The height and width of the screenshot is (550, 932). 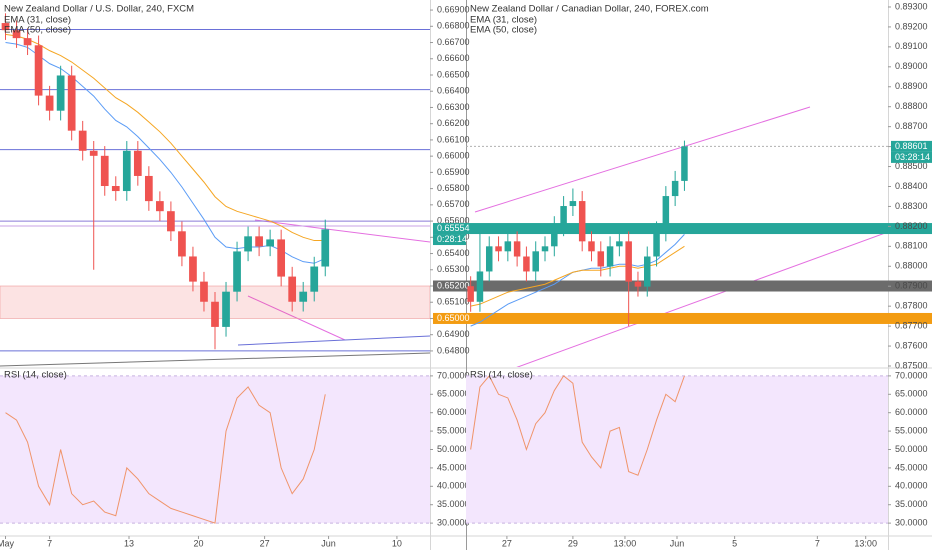 What do you see at coordinates (911, 430) in the screenshot?
I see `rsi-y-tick-label: 55.0000` at bounding box center [911, 430].